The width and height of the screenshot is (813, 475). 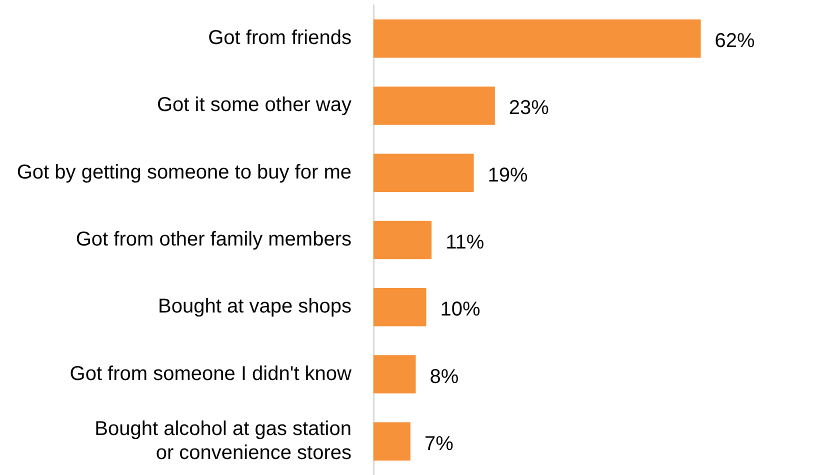 I want to click on y-tick-label: Got from someone I didn't know, so click(x=211, y=373).